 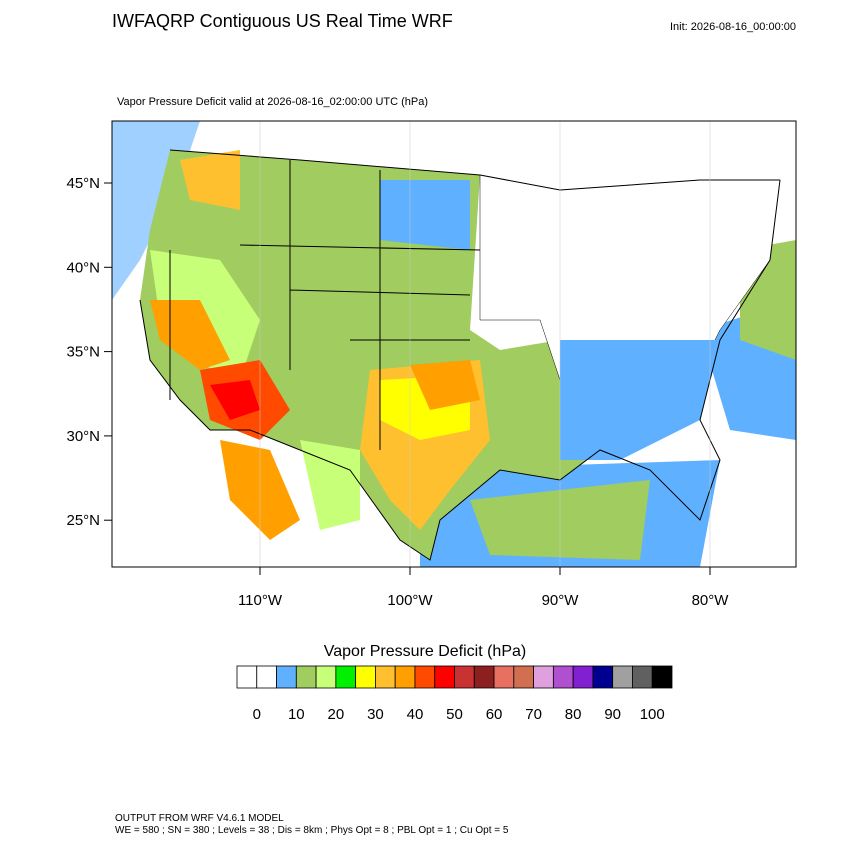 What do you see at coordinates (83, 183) in the screenshot?
I see `lat-label: 45°N` at bounding box center [83, 183].